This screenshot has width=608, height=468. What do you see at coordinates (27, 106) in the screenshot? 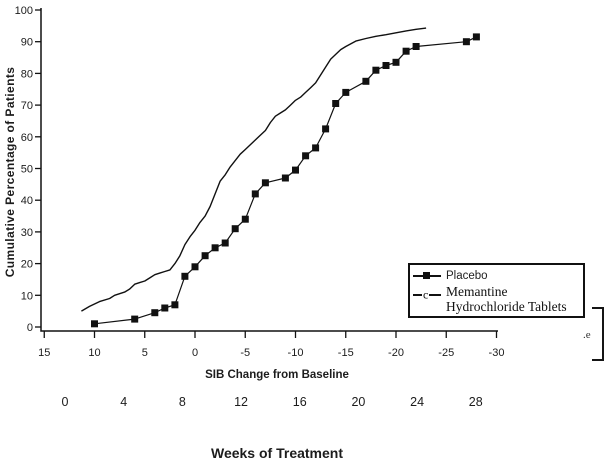
I see `y-tick-label: 70` at bounding box center [27, 106].